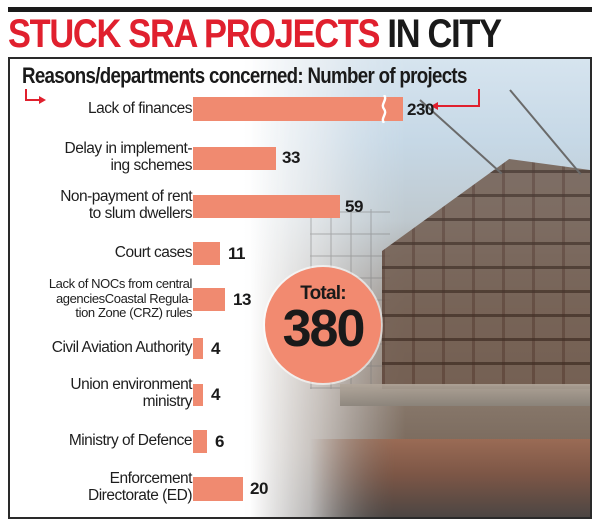  What do you see at coordinates (420, 109) in the screenshot?
I see `bar-value: 230` at bounding box center [420, 109].